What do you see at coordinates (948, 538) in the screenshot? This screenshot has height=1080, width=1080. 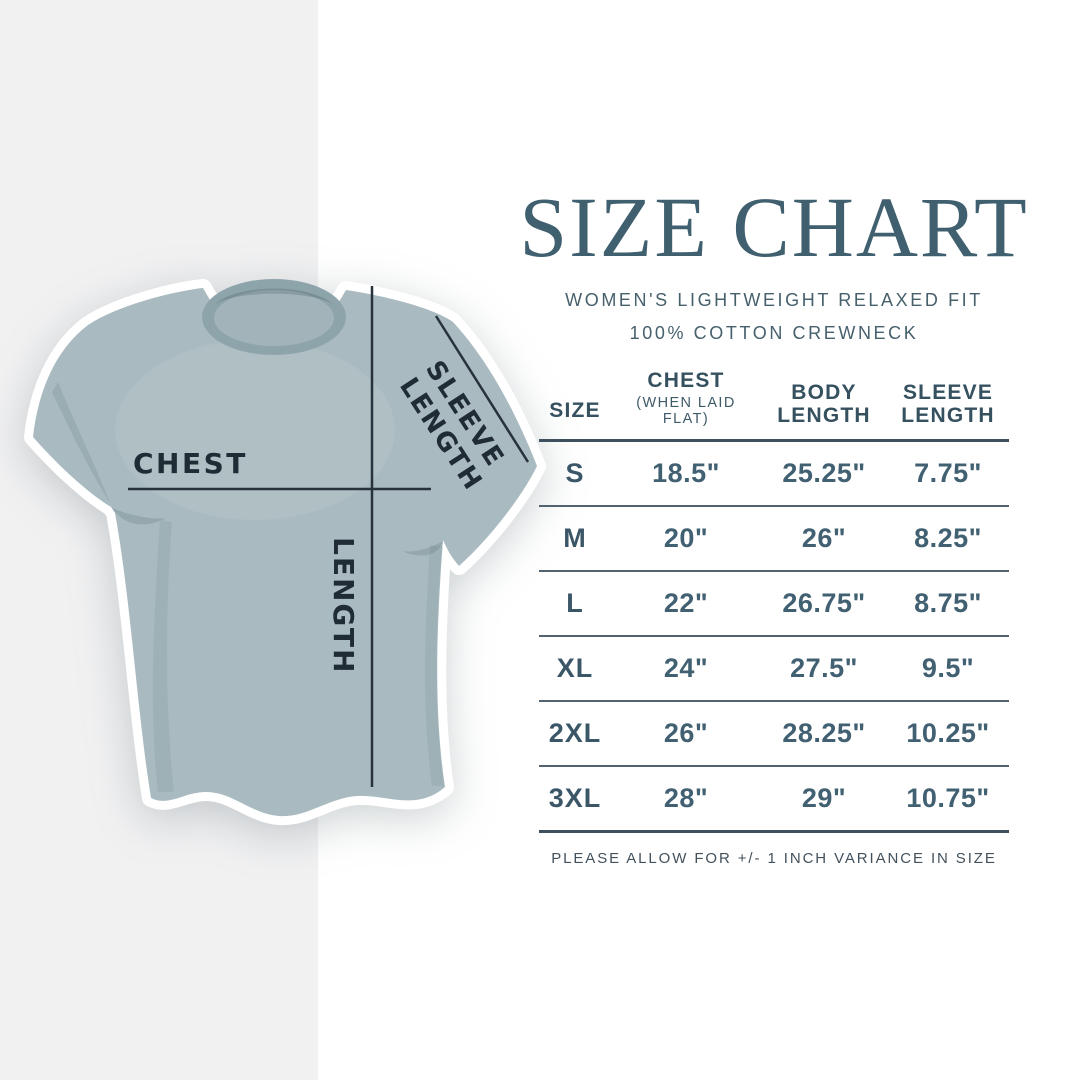 I see `sleeve-length-value: 8.25"` at bounding box center [948, 538].